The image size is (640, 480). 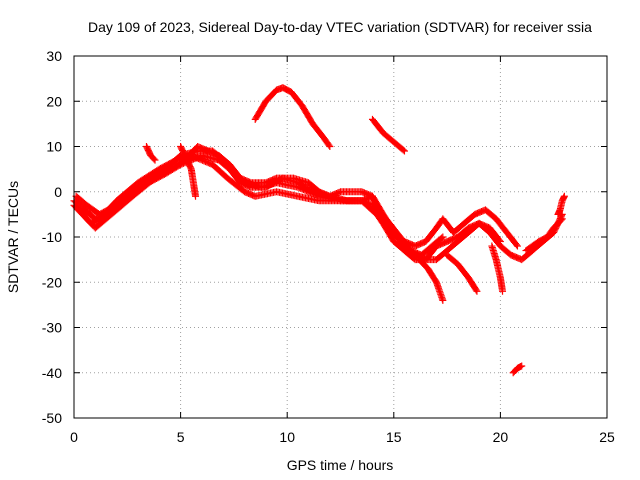 What do you see at coordinates (52, 237) in the screenshot?
I see `y-tick-label: -10` at bounding box center [52, 237].